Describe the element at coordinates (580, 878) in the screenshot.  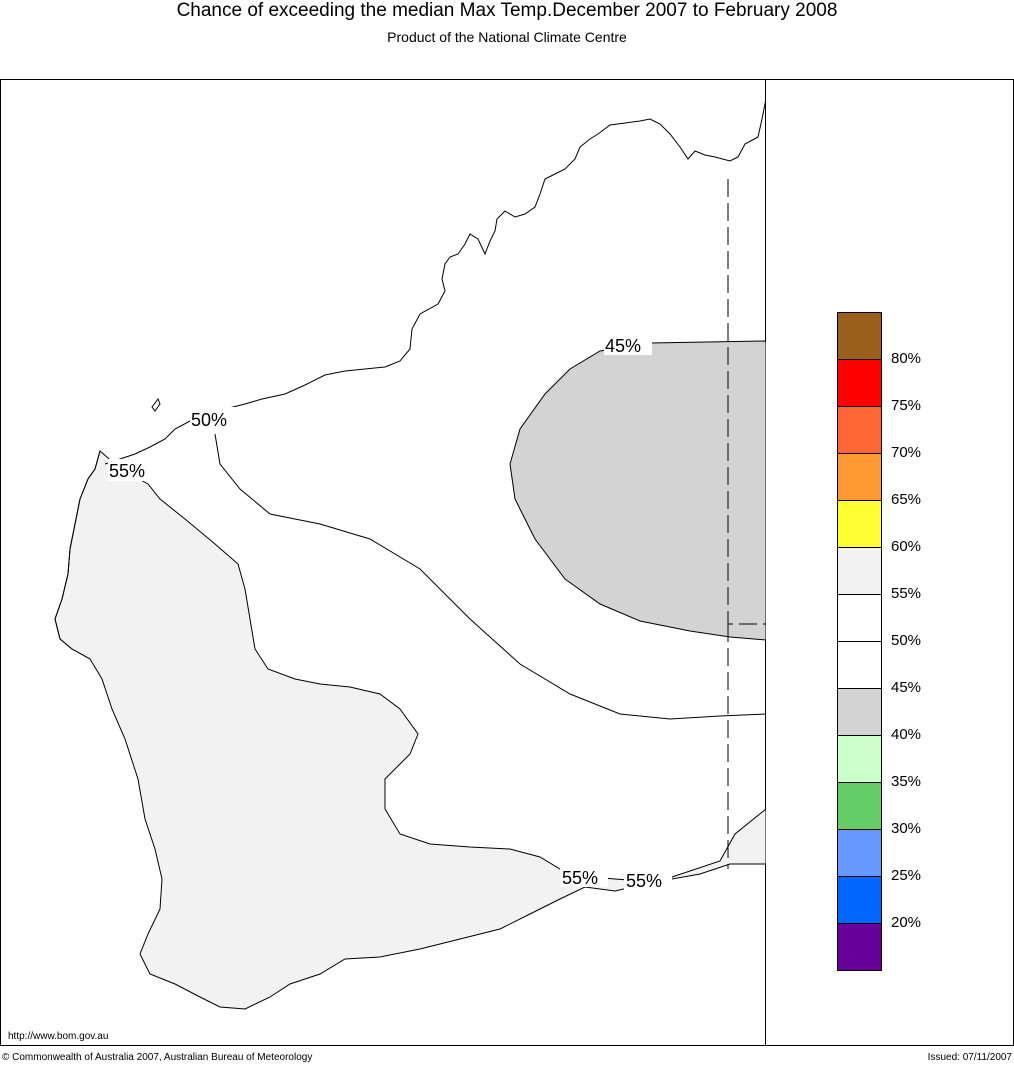
I see `contour-label-55-south: 55%` at that location.